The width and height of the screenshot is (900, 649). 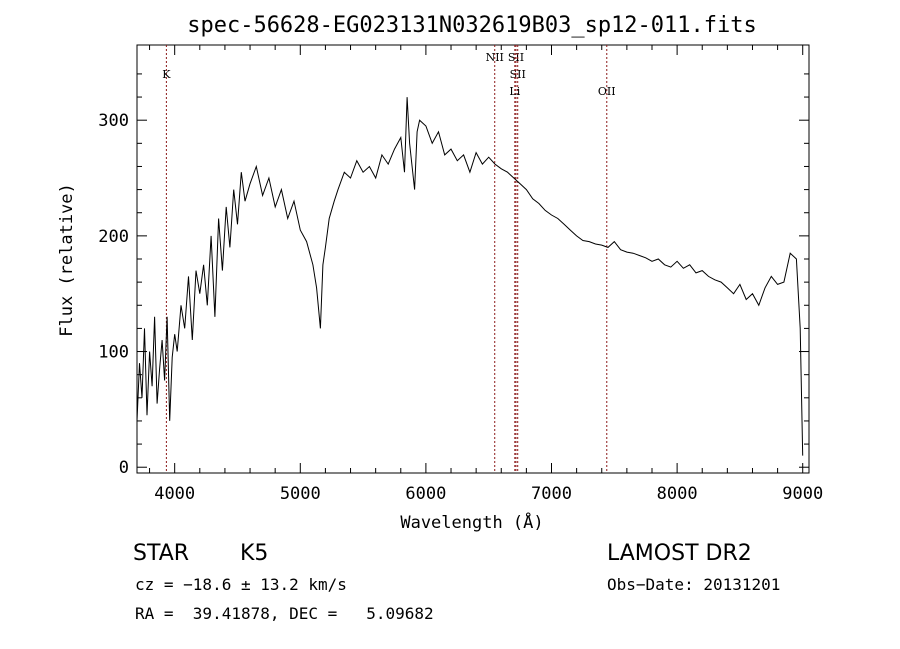 What do you see at coordinates (425, 494) in the screenshot?
I see `x-tick-label: 6000` at bounding box center [425, 494].